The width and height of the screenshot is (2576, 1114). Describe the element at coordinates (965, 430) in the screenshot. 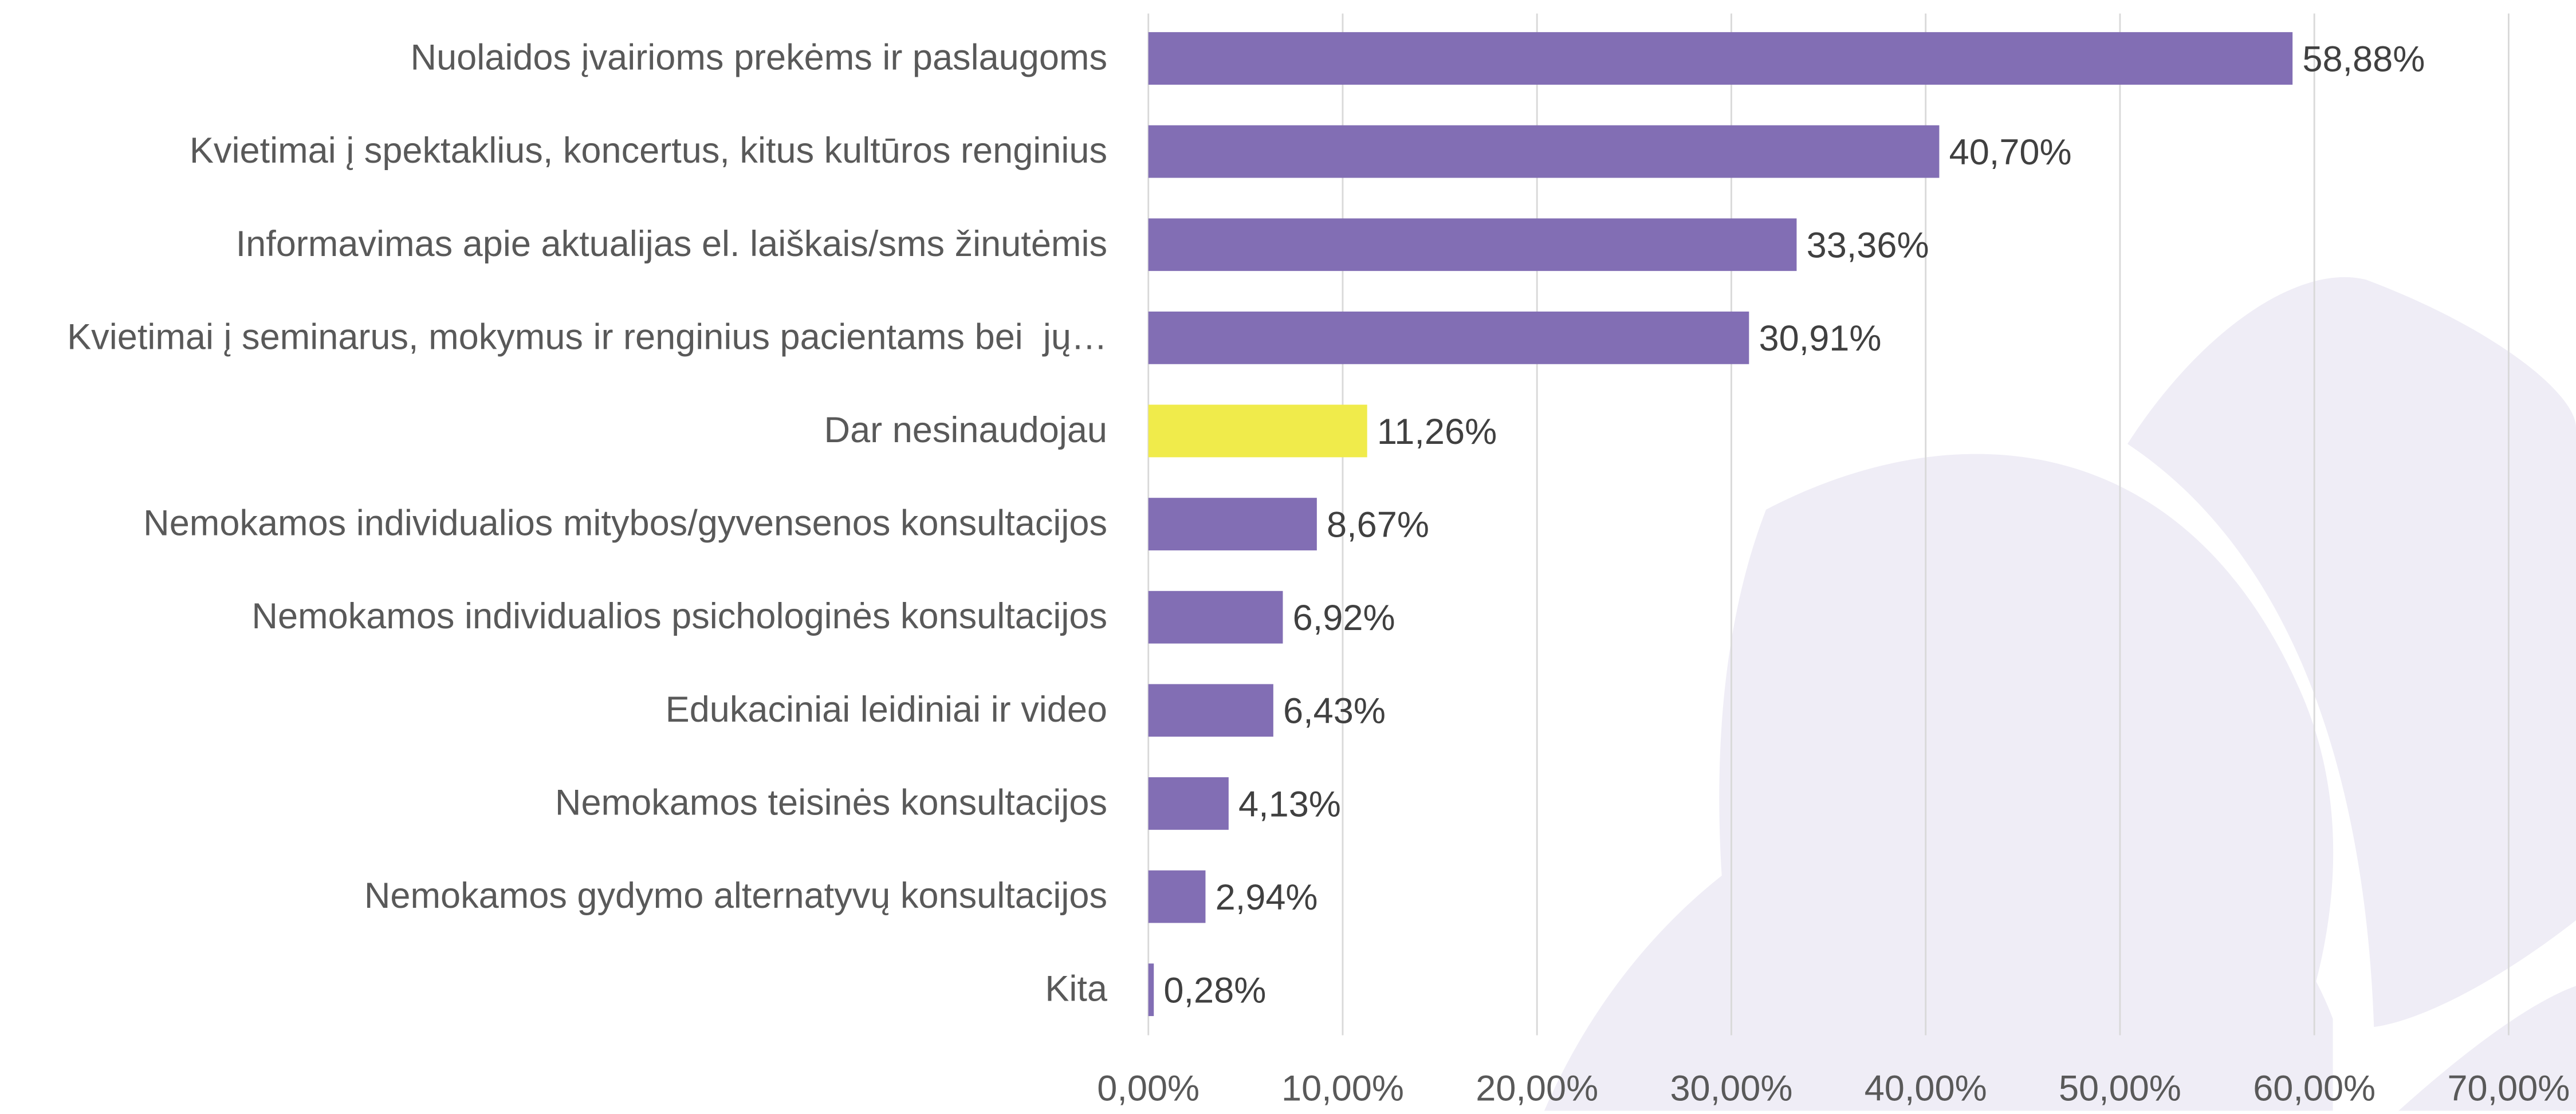

I see `y-tick-label: Dar nesinaudojau` at that location.